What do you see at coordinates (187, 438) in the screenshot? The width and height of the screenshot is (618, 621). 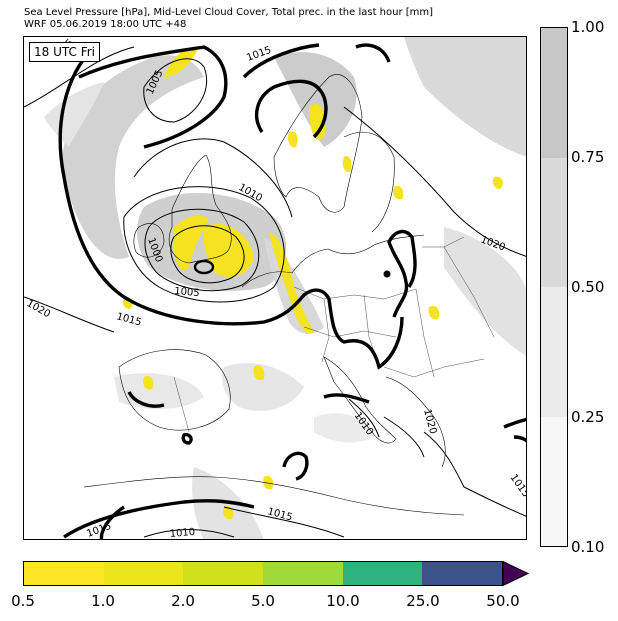 I see `isobar-1015-small` at bounding box center [187, 438].